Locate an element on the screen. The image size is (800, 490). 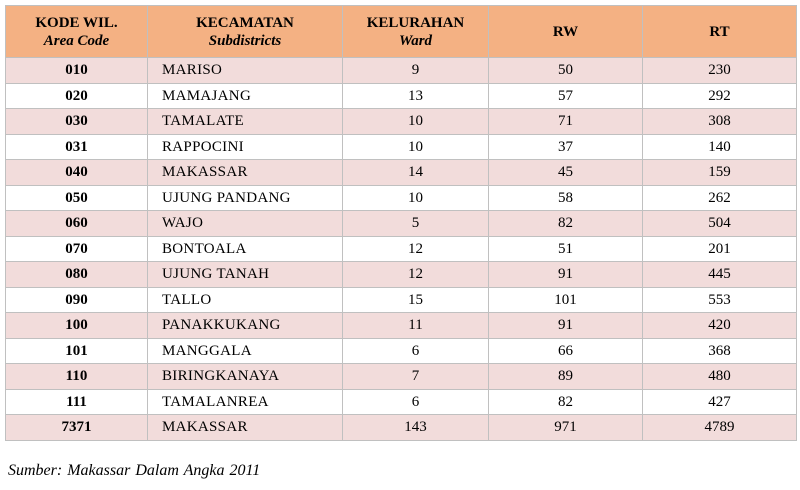
rt-count-cell: 445 is located at coordinates (719, 274).